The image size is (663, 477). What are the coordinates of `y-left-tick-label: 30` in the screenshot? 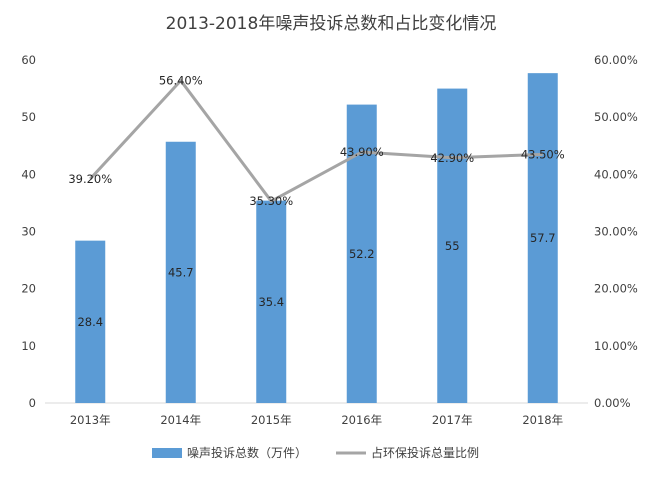 It's located at (28, 232).